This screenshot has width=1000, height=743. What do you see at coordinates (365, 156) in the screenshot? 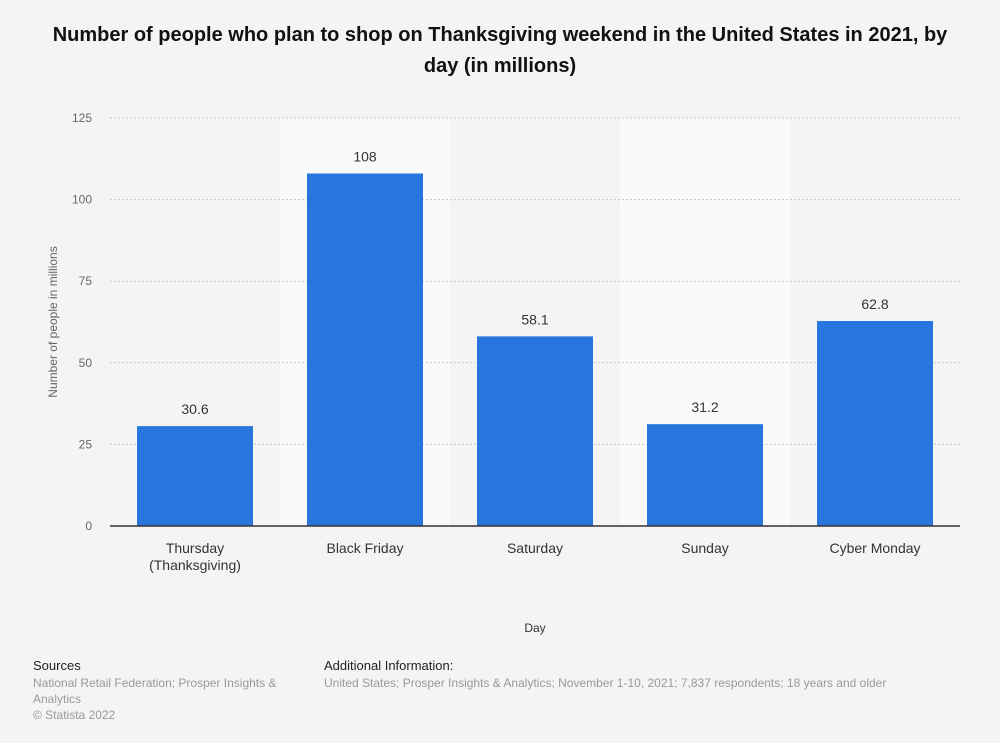
I see `data-label: 108` at bounding box center [365, 156].